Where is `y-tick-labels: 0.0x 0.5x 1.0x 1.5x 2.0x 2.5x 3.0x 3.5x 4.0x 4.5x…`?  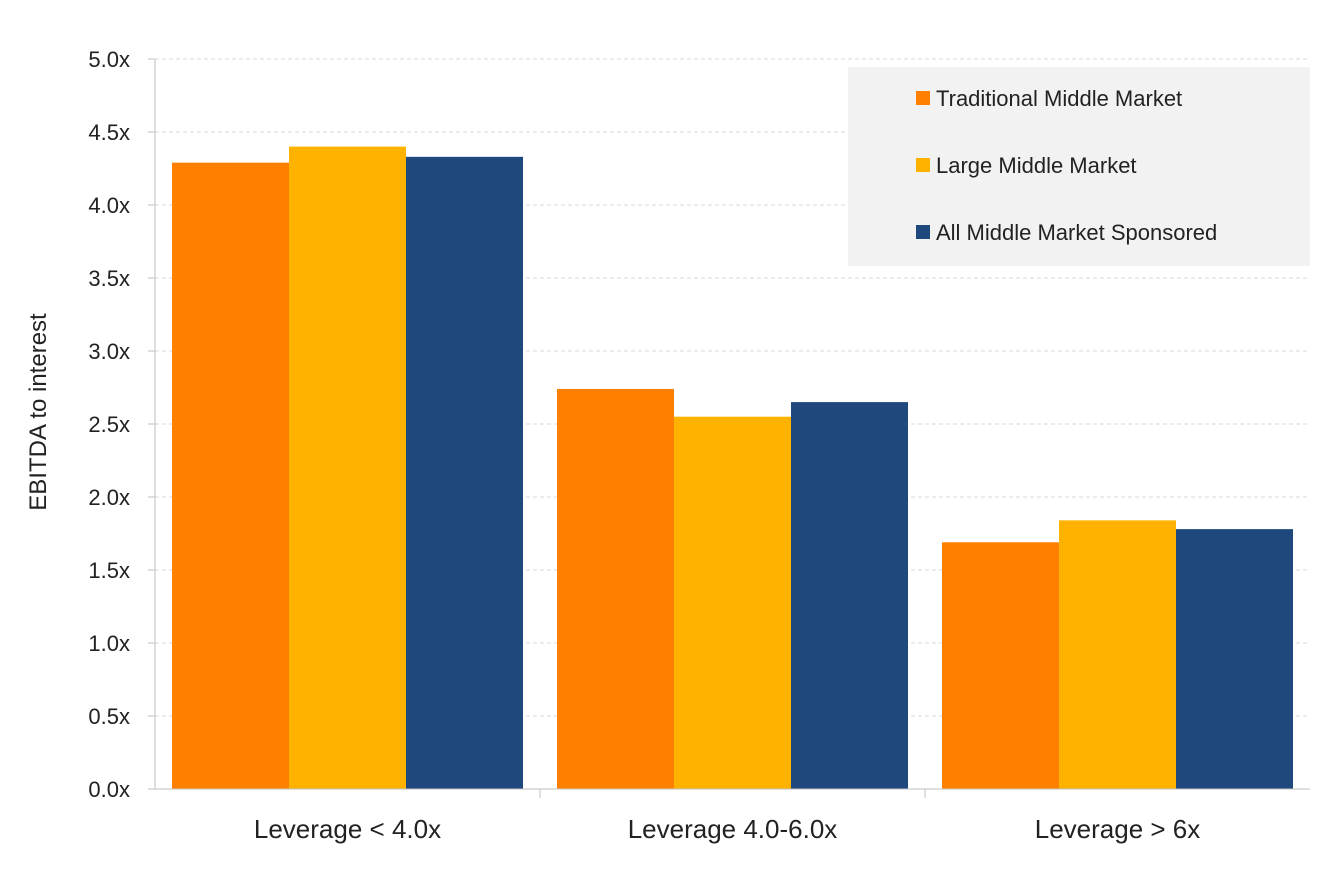 y-tick-labels: 0.0x 0.5x 1.0x 1.5x 2.0x 2.5x 3.0x 3.5x 4.0x 4.5x… is located at coordinates (109, 424).